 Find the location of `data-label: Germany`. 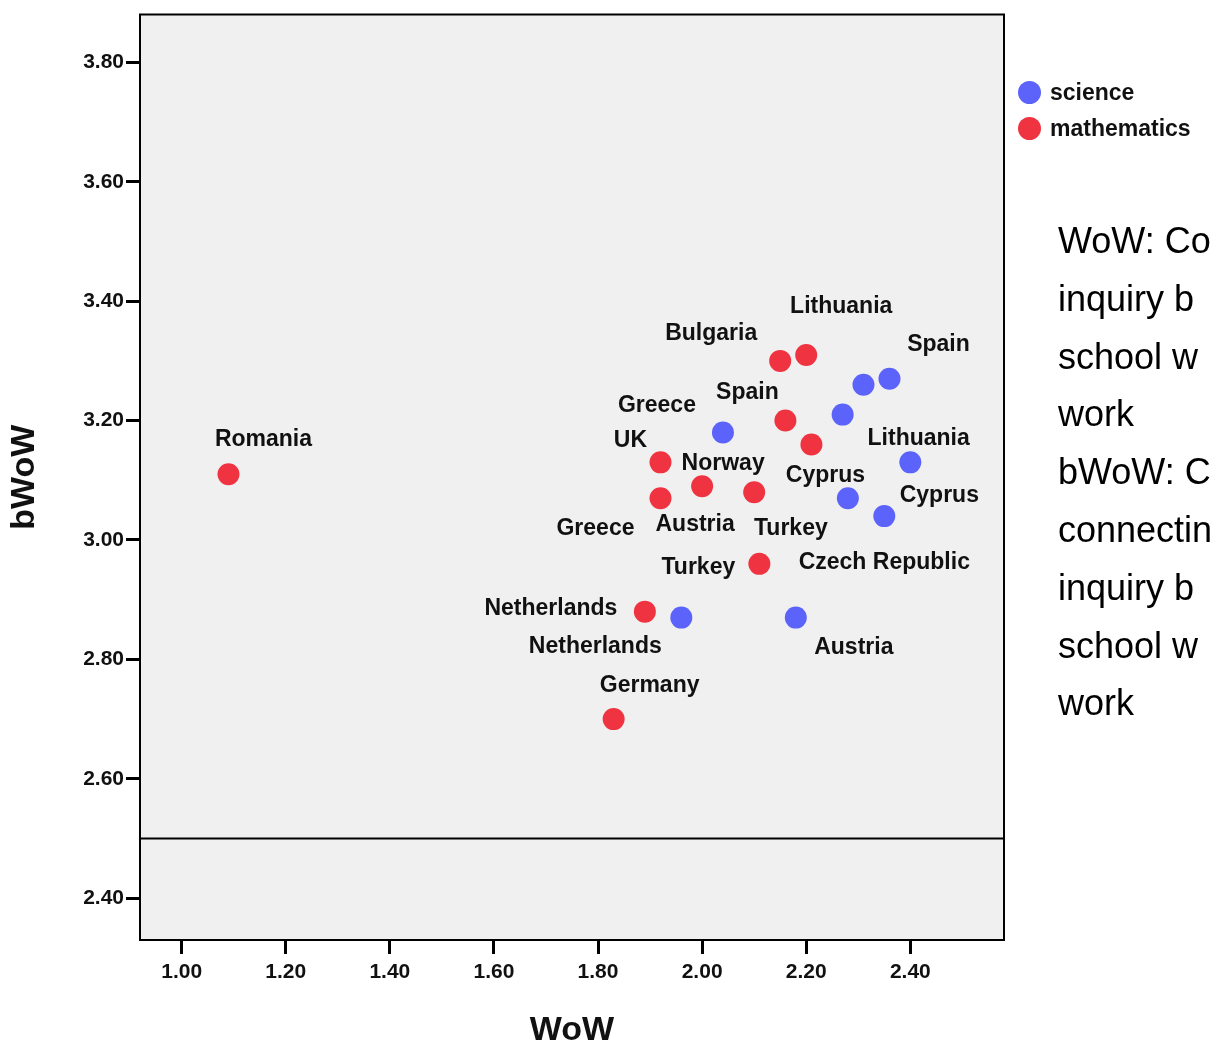

data-label: Germany is located at coordinates (649, 684).